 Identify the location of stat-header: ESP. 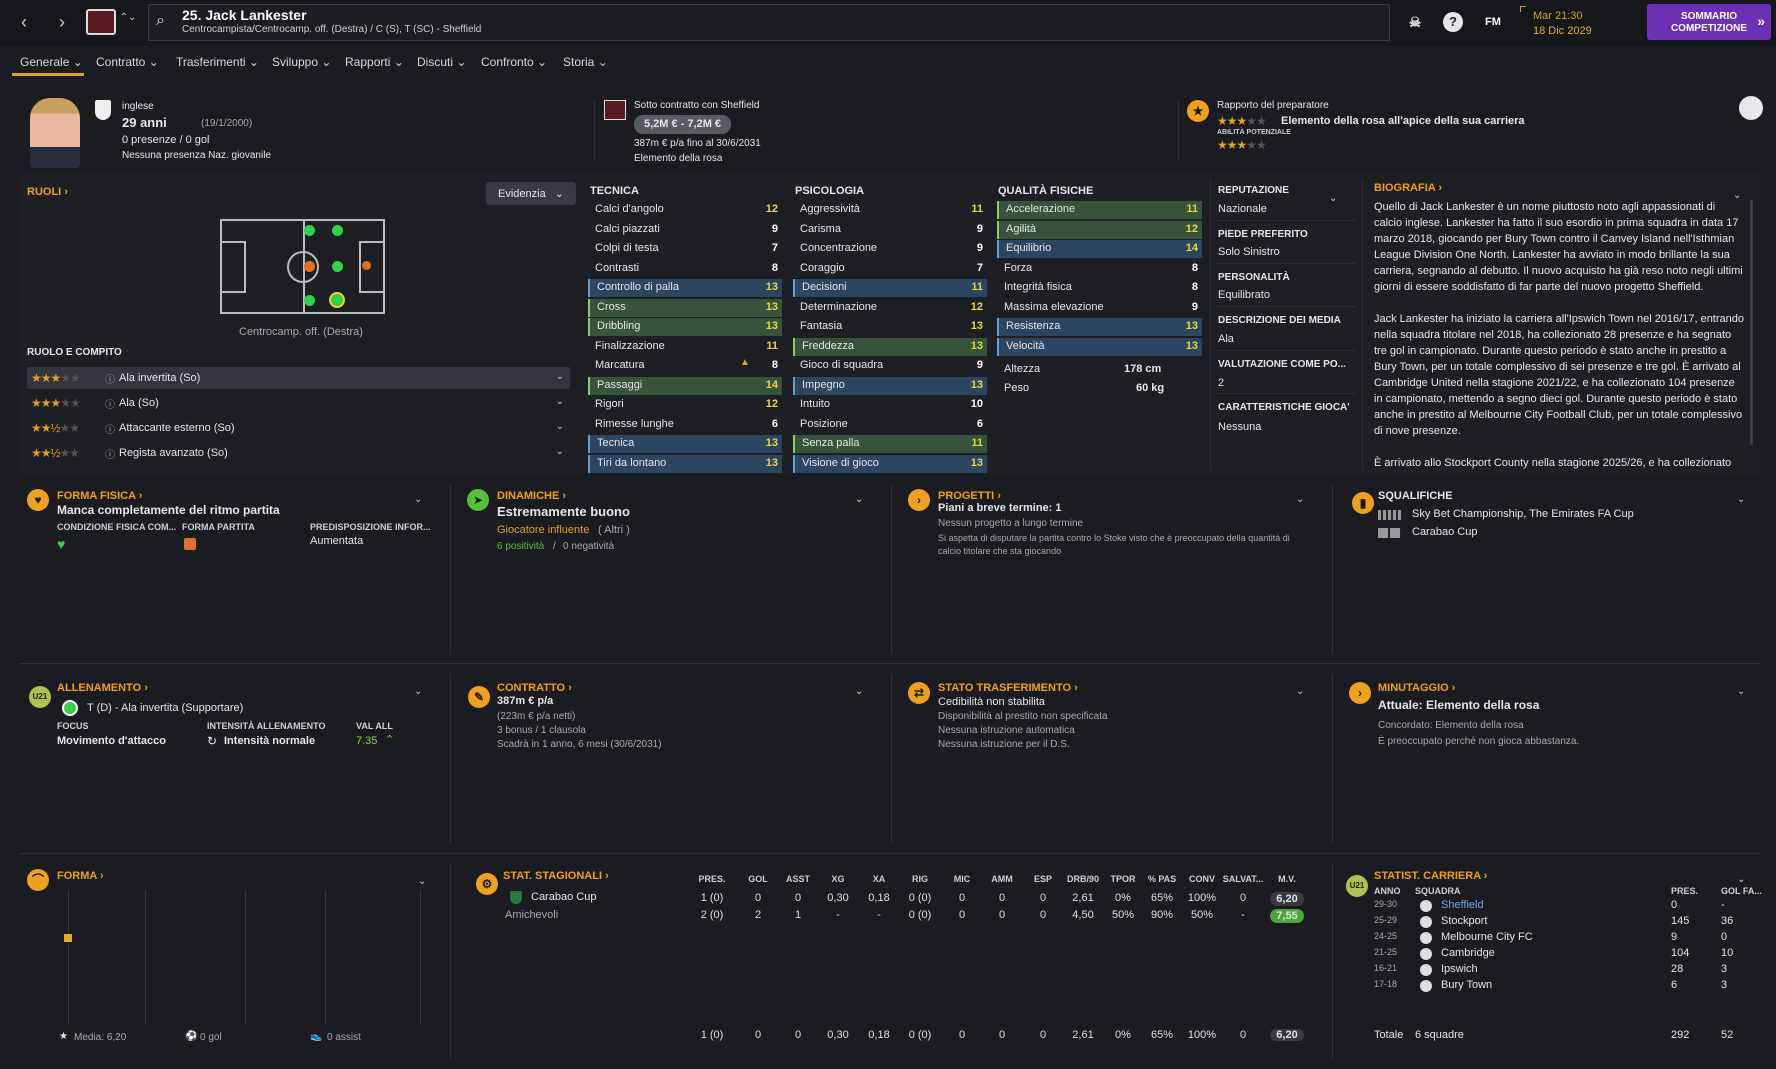
(1042, 879).